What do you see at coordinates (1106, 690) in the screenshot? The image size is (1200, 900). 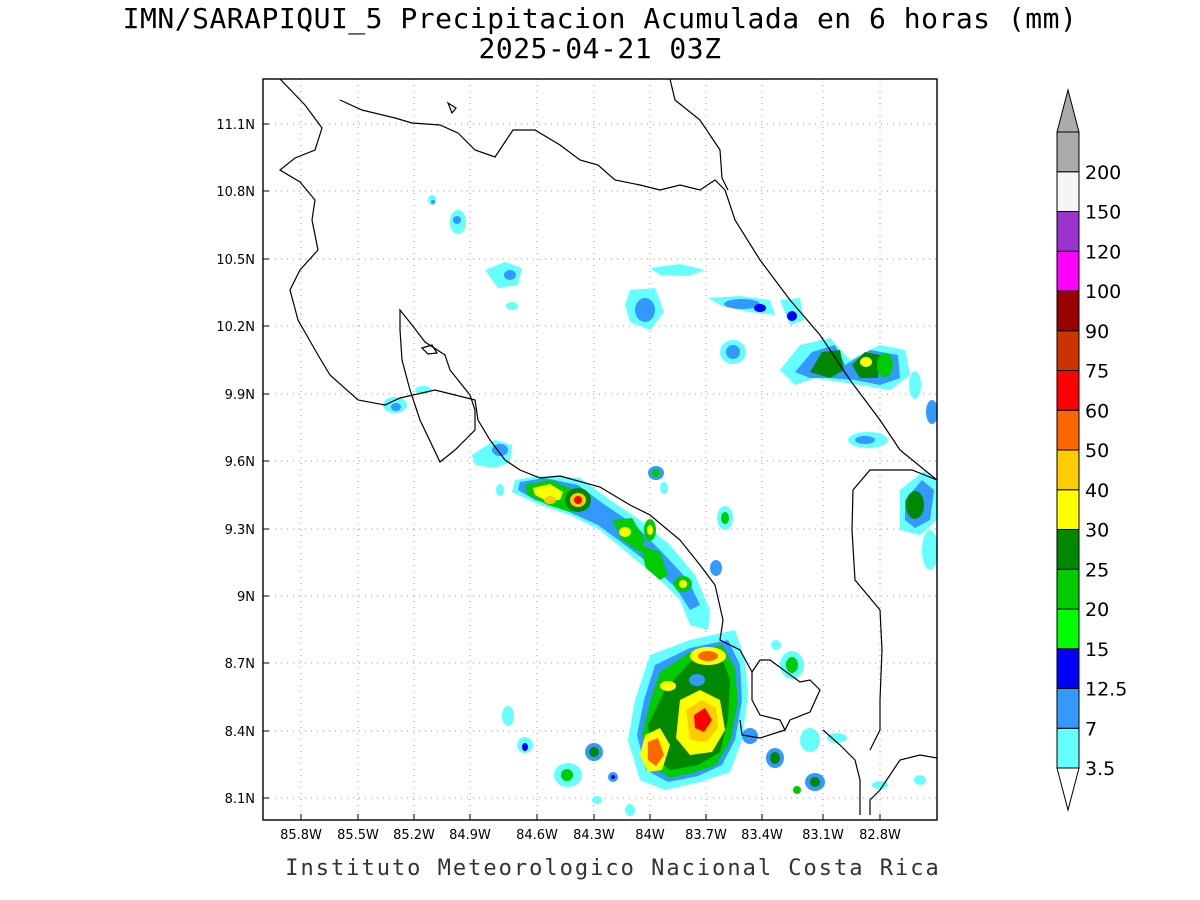 I see `colorbar-label: 12.5` at bounding box center [1106, 690].